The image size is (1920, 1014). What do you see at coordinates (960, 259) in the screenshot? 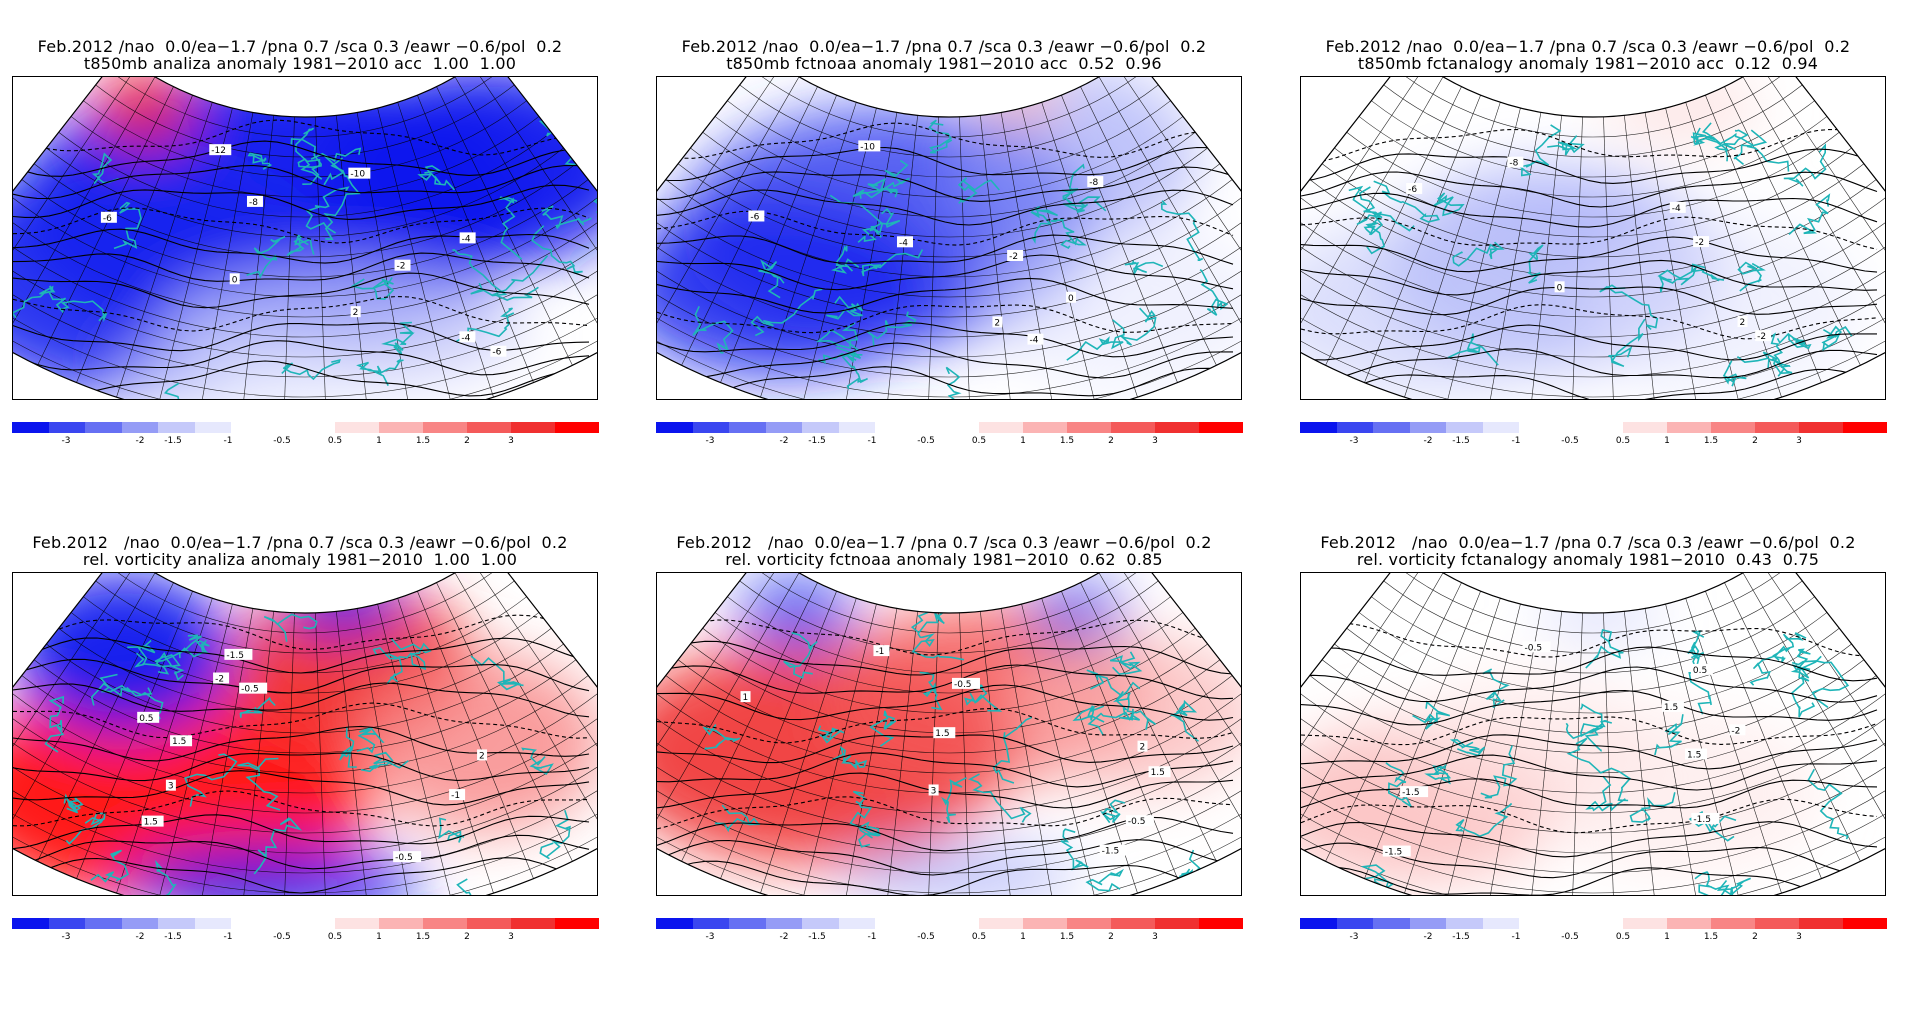
I see `coastlines` at bounding box center [960, 259].